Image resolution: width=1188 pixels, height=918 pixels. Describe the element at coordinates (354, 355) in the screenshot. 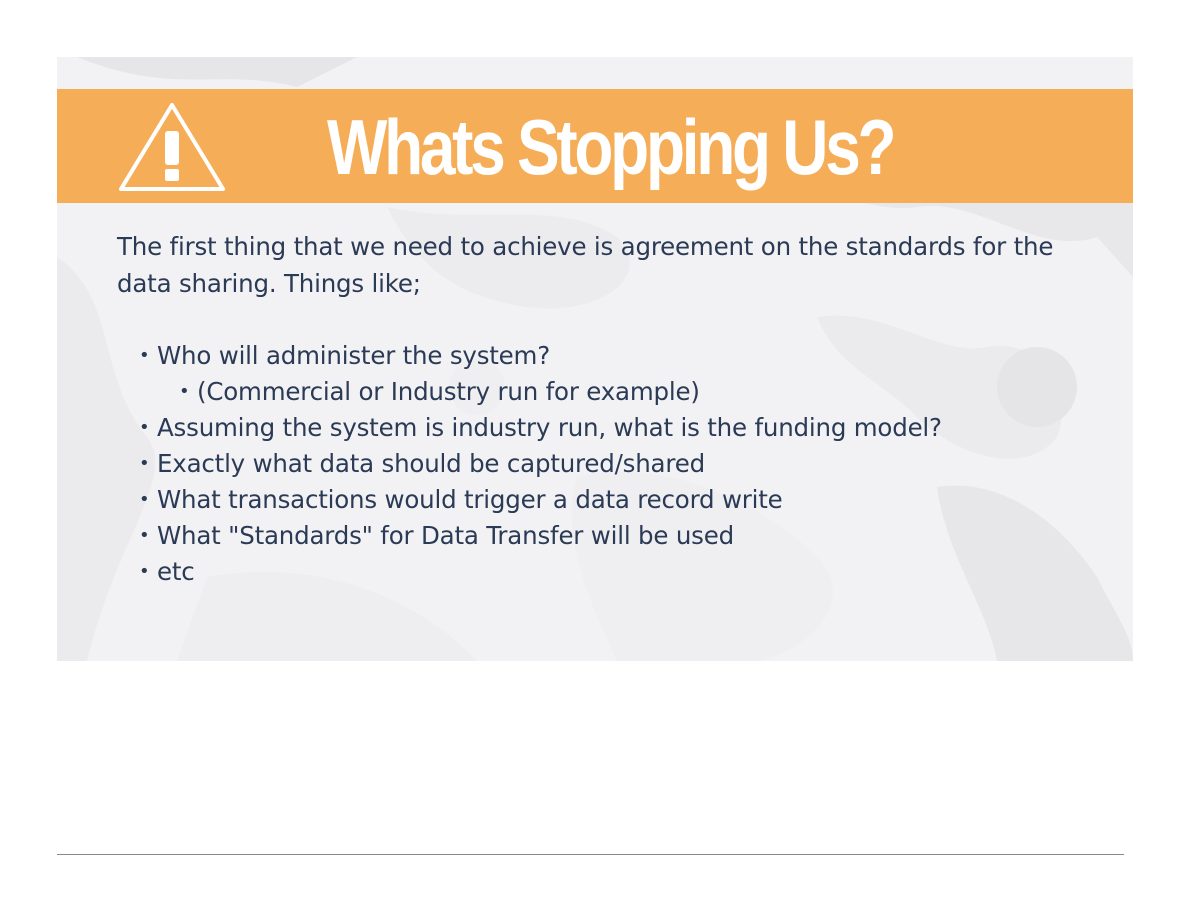

I see `list-item-text: Who will administer the system?` at that location.